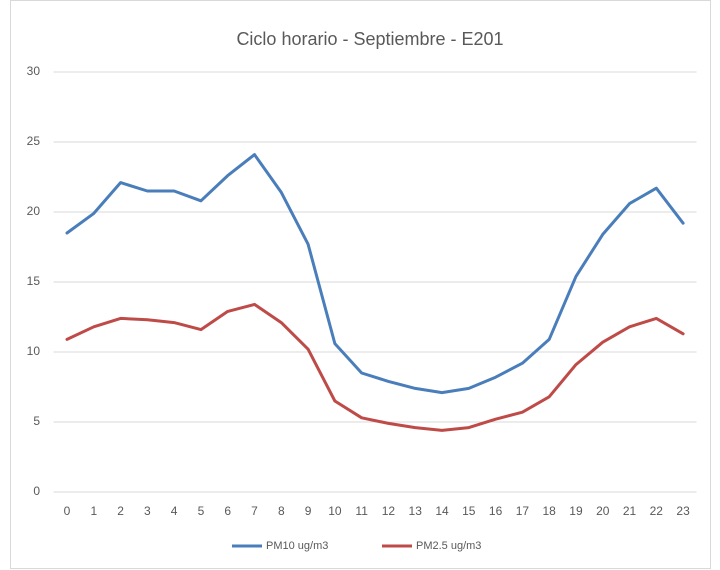  I want to click on x-tick-label: 6, so click(227, 511).